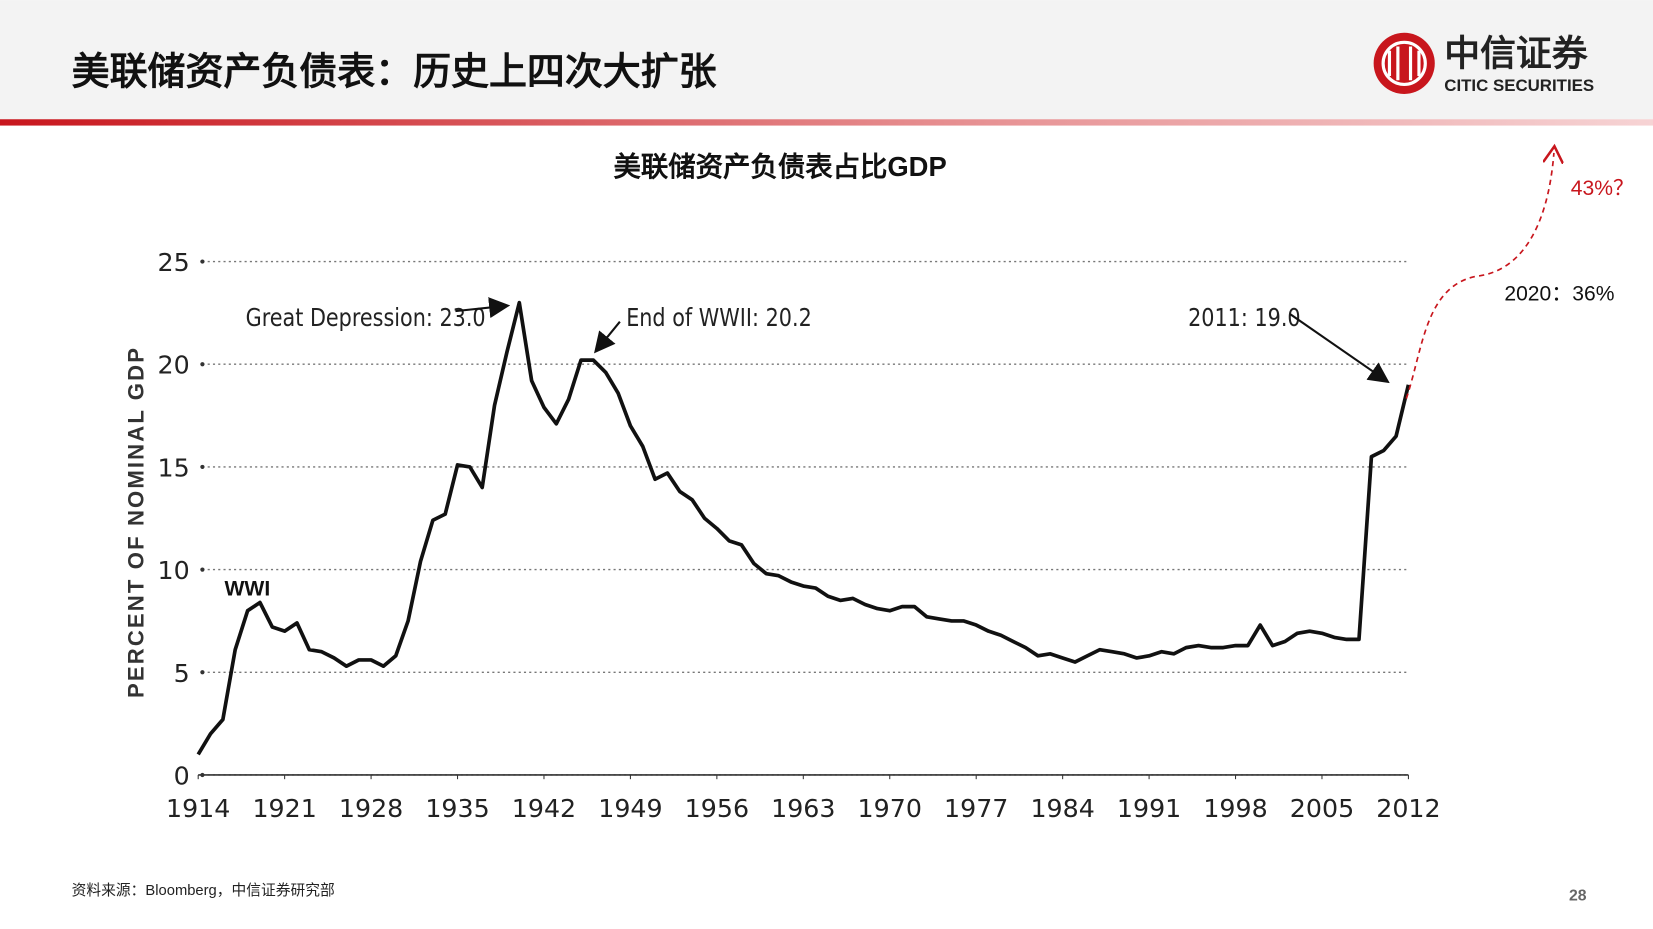 The image size is (1653, 929). Describe the element at coordinates (394, 72) in the screenshot. I see `slide-title: 美联储资产负债表：历史上四次大扩张` at that location.